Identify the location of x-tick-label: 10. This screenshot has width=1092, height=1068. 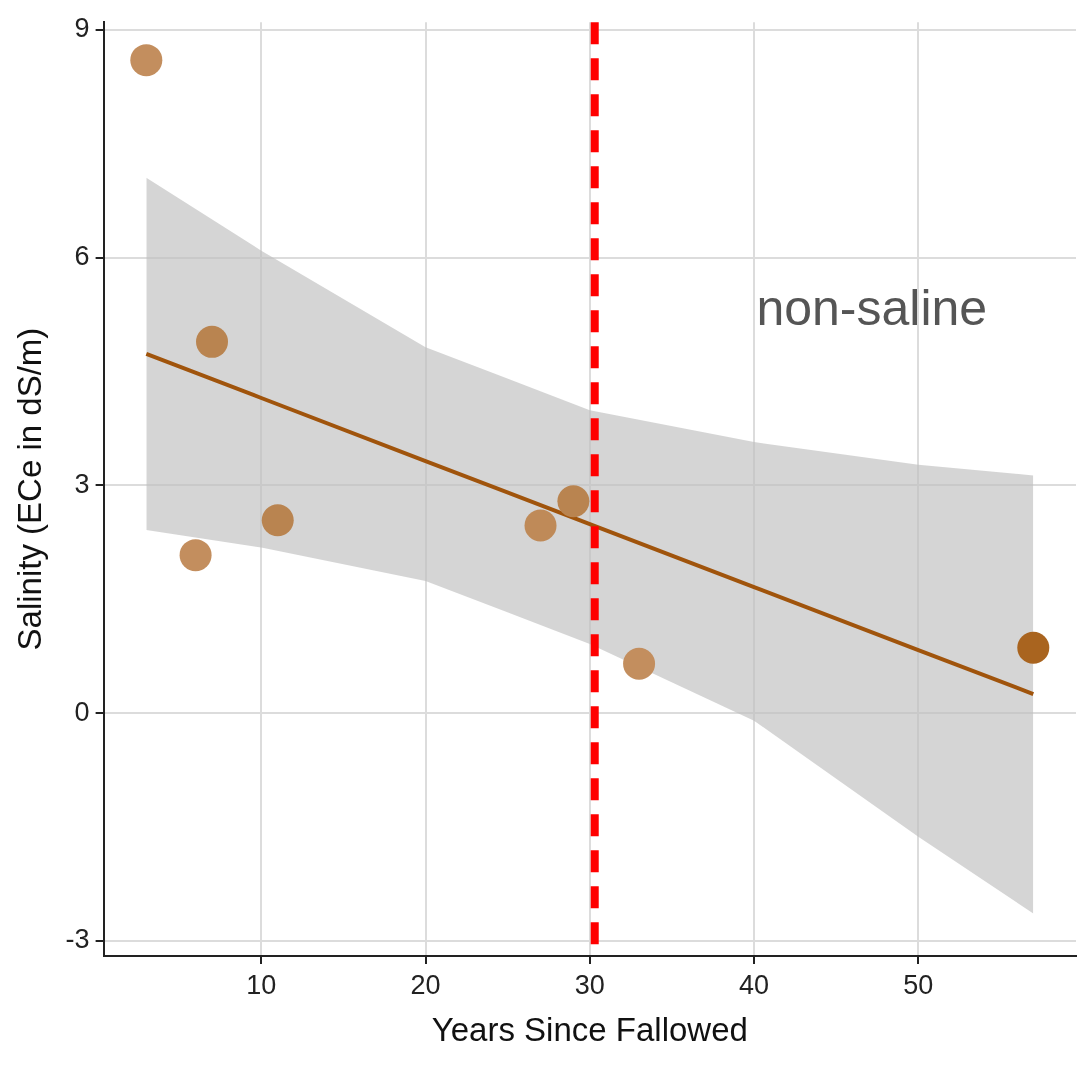
(261, 984).